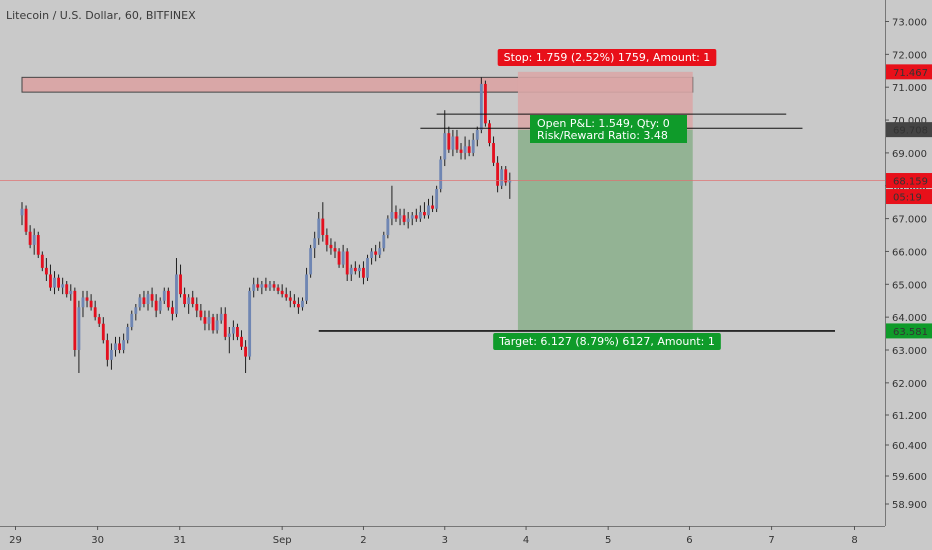  I want to click on price-label: 63.581, so click(910, 332).